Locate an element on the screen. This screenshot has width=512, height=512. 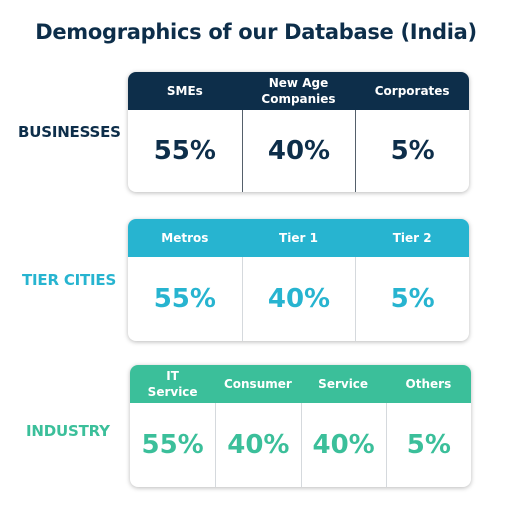
title: Demographics of our Database (India) is located at coordinates (256, 32).